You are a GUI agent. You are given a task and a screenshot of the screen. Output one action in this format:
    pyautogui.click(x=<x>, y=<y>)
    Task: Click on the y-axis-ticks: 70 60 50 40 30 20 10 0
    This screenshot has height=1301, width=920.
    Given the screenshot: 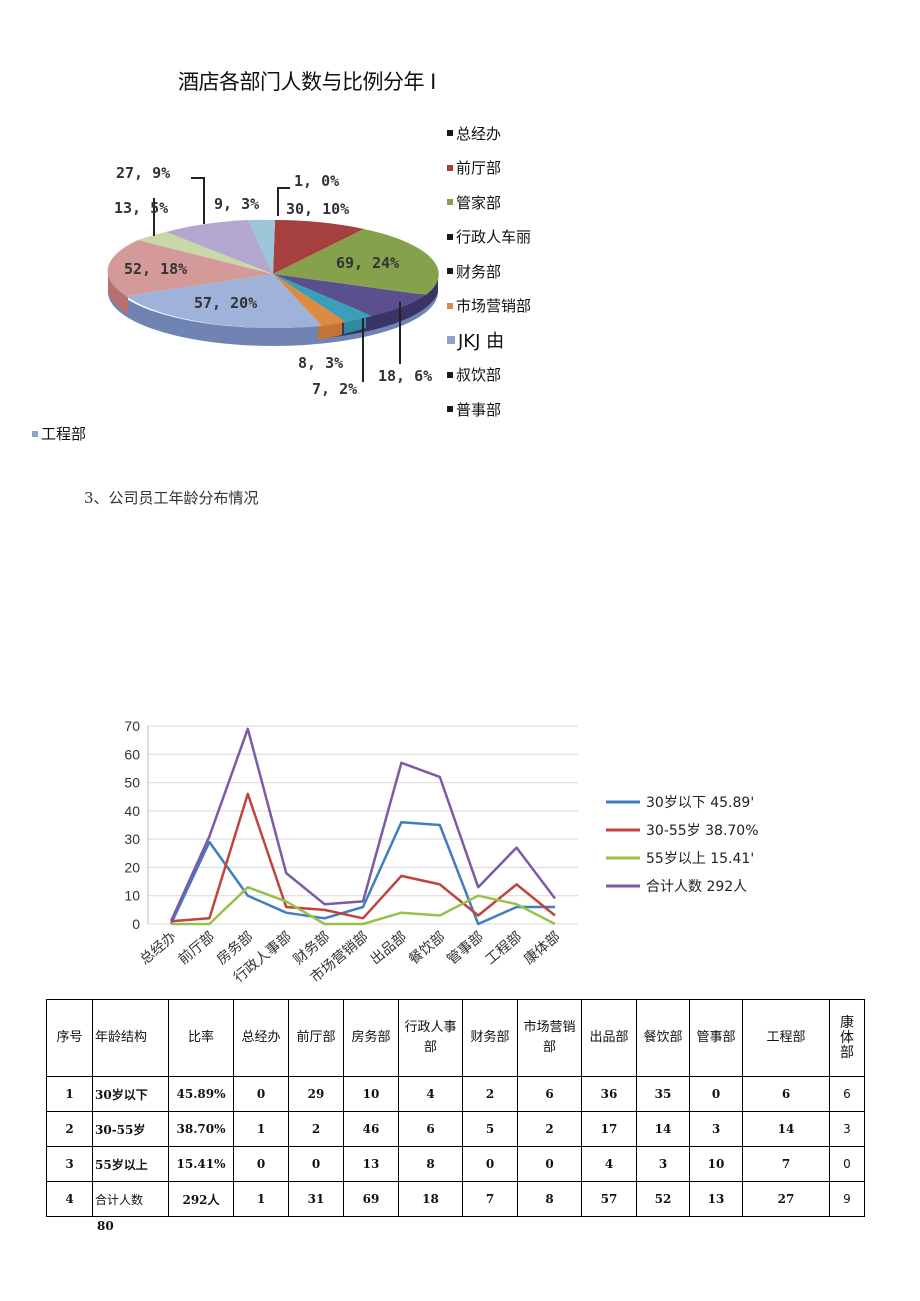 What is the action you would take?
    pyautogui.click(x=132, y=825)
    